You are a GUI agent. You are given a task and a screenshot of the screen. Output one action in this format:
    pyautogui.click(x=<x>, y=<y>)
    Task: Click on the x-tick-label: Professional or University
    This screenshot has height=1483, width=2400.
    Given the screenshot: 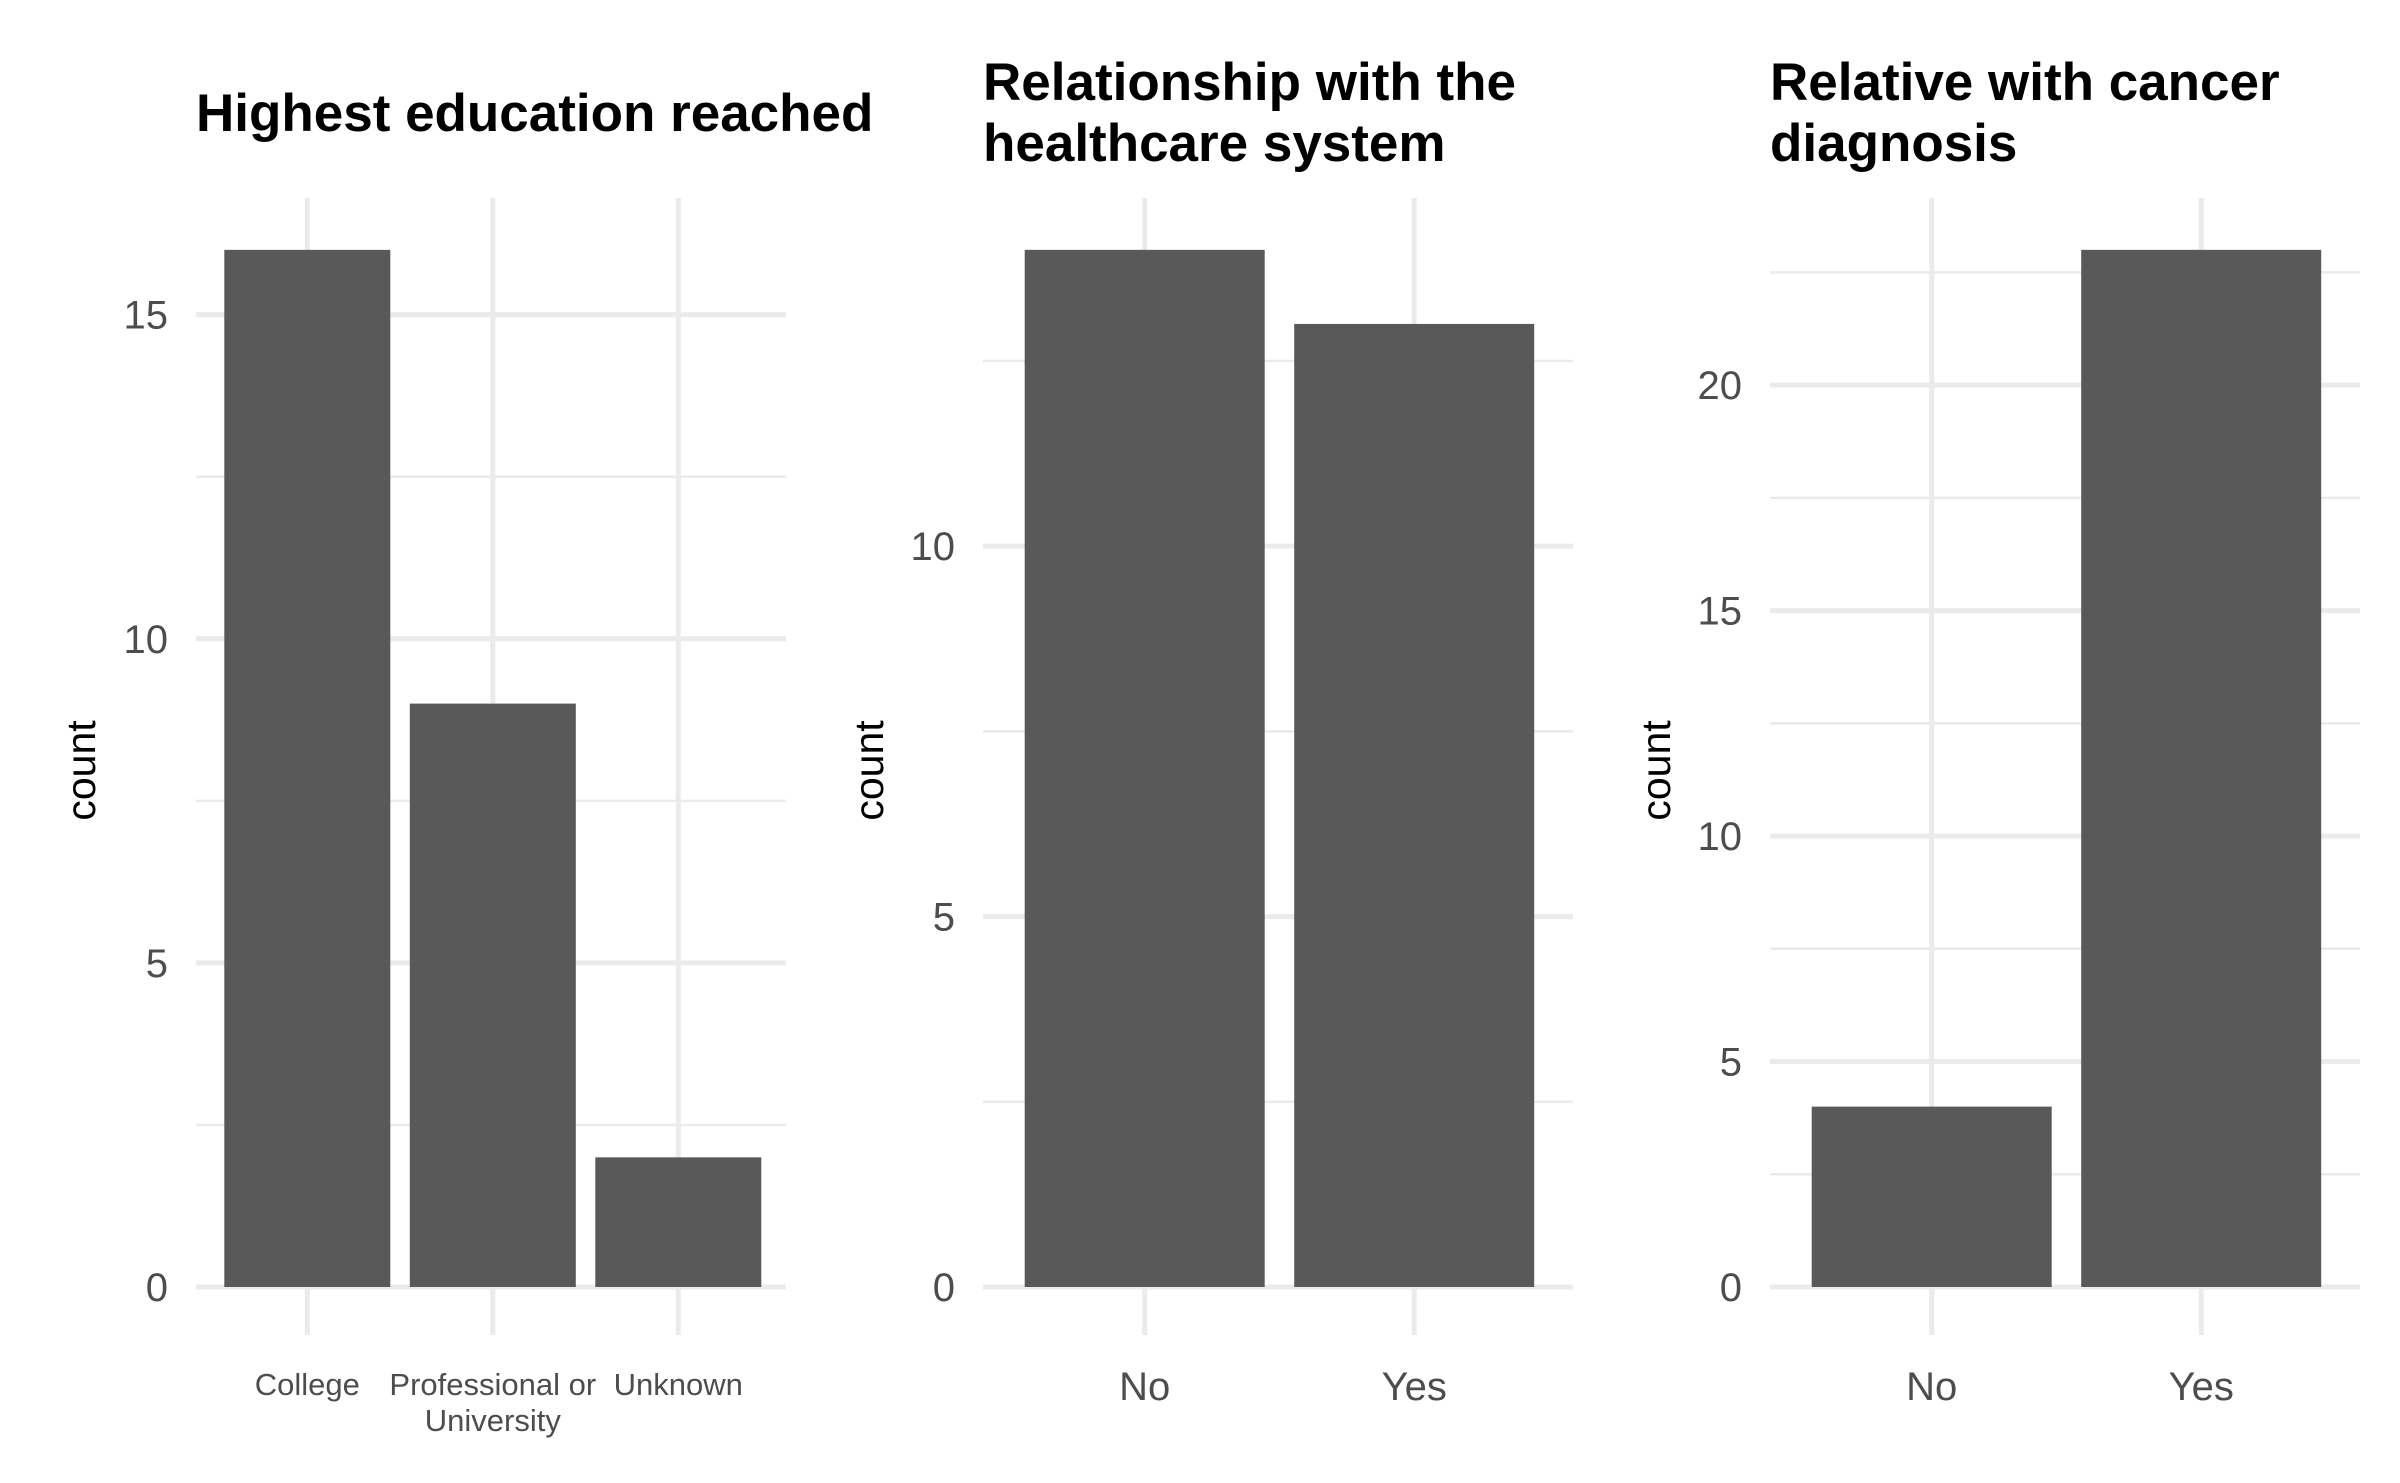 What is the action you would take?
    pyautogui.click(x=492, y=1402)
    